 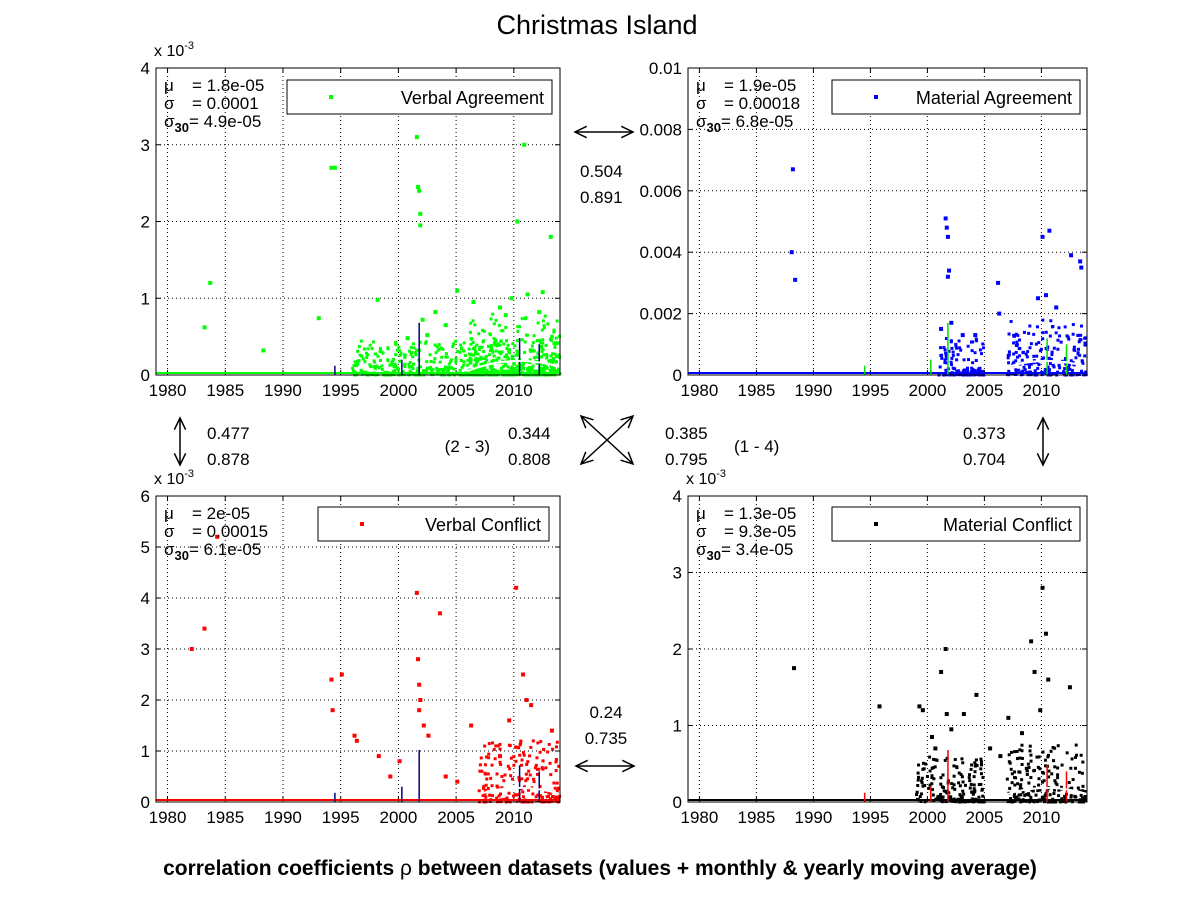 What do you see at coordinates (813, 817) in the screenshot?
I see `x-tick-label: 1990` at bounding box center [813, 817].